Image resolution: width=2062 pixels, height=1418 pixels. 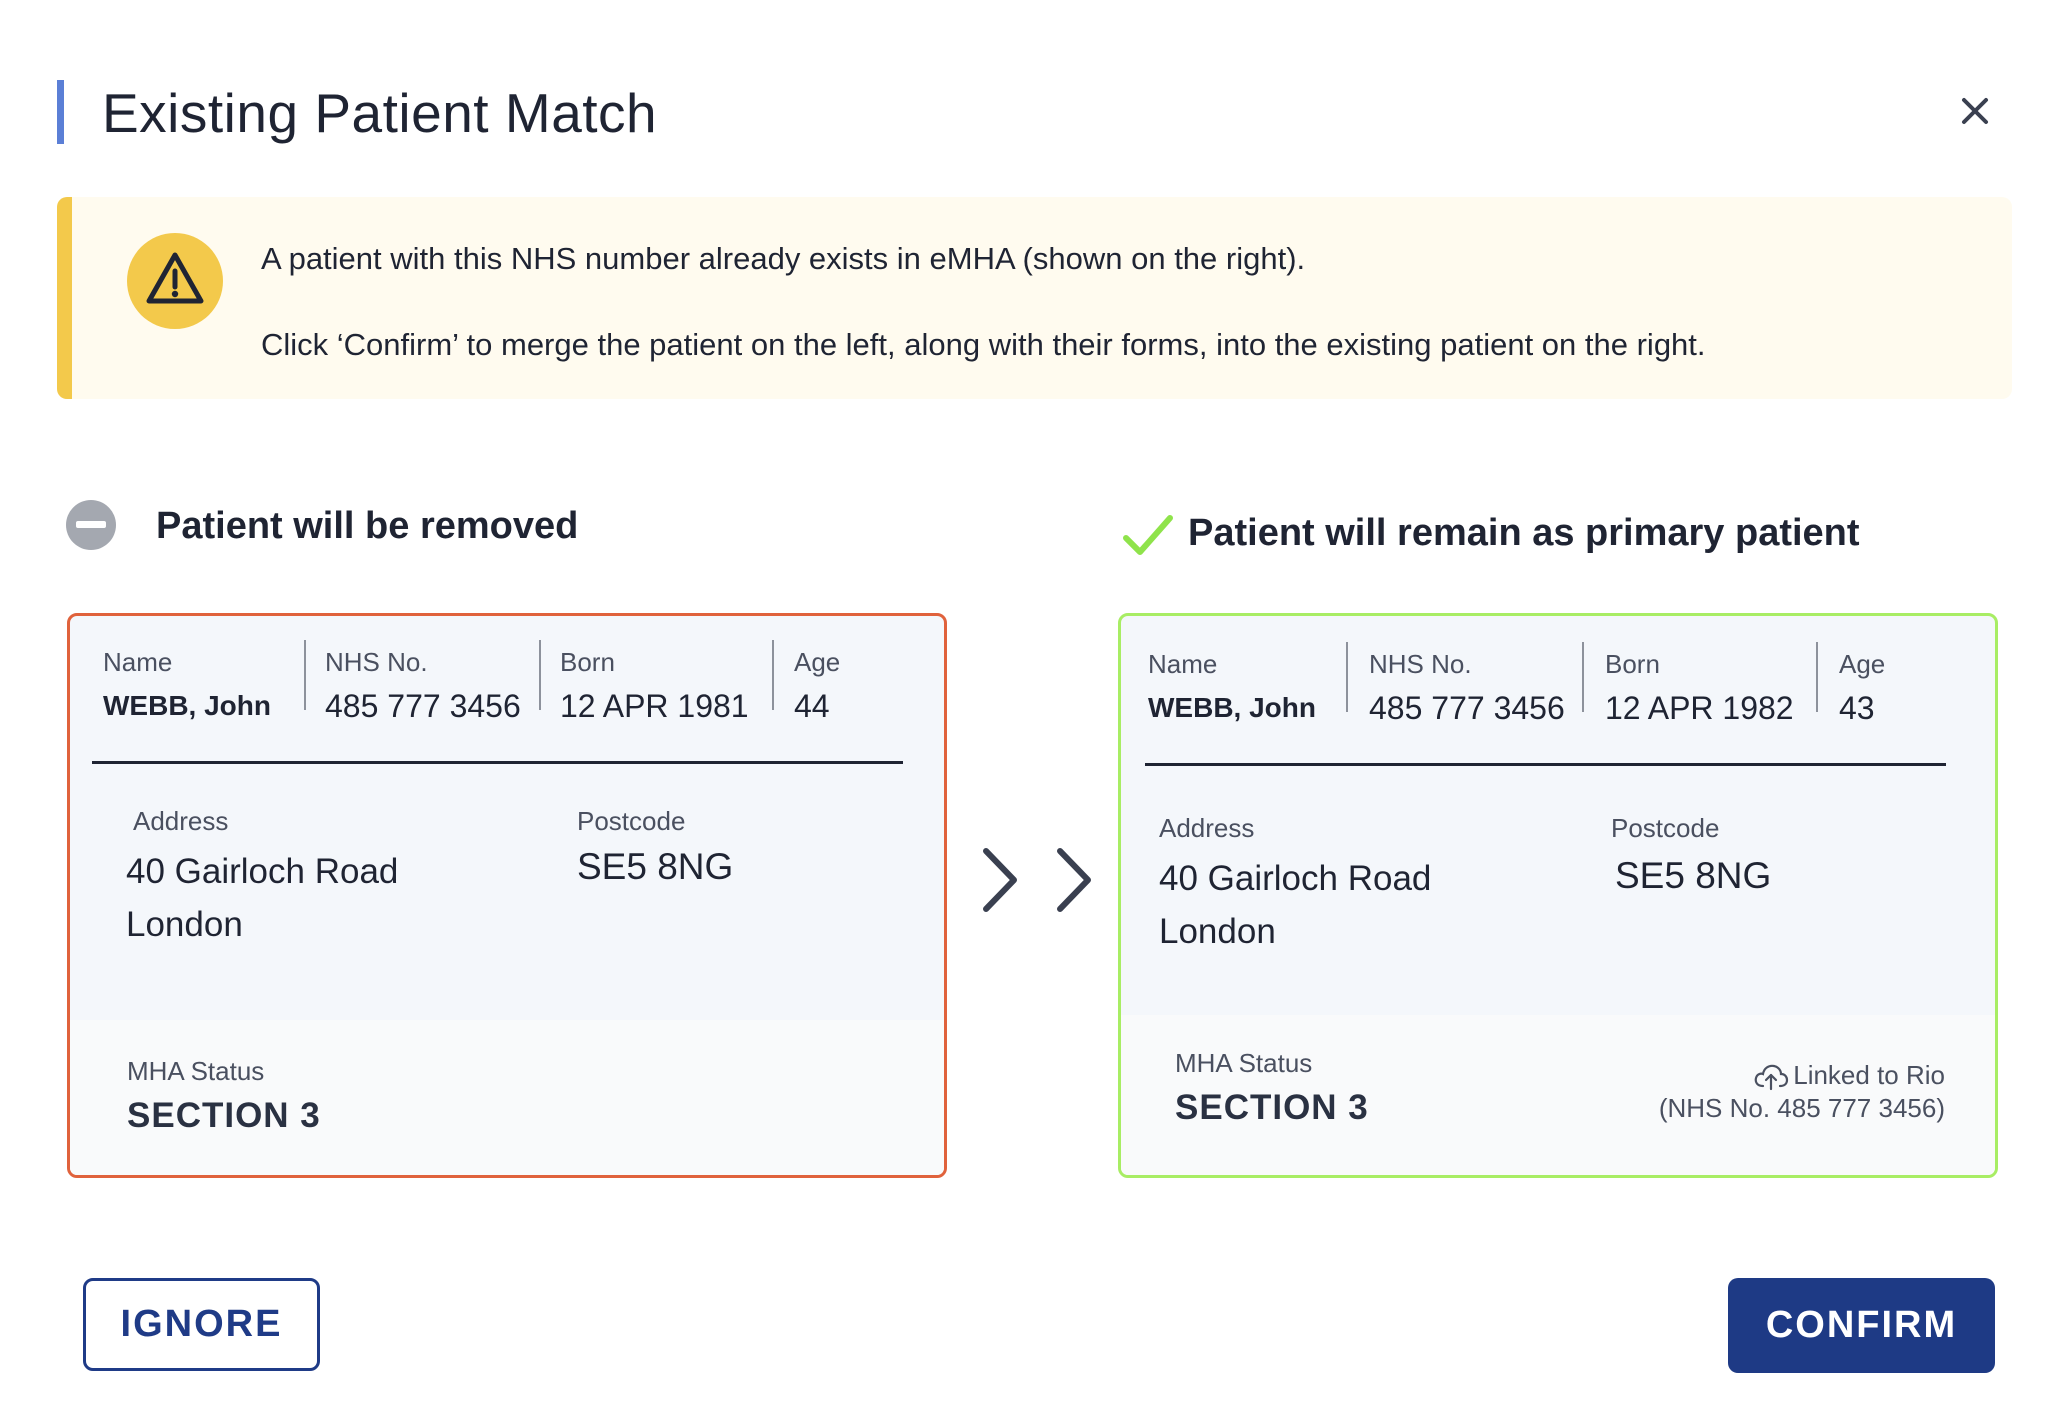 I want to click on linked-label: Linked to Rio, so click(x=1869, y=1075).